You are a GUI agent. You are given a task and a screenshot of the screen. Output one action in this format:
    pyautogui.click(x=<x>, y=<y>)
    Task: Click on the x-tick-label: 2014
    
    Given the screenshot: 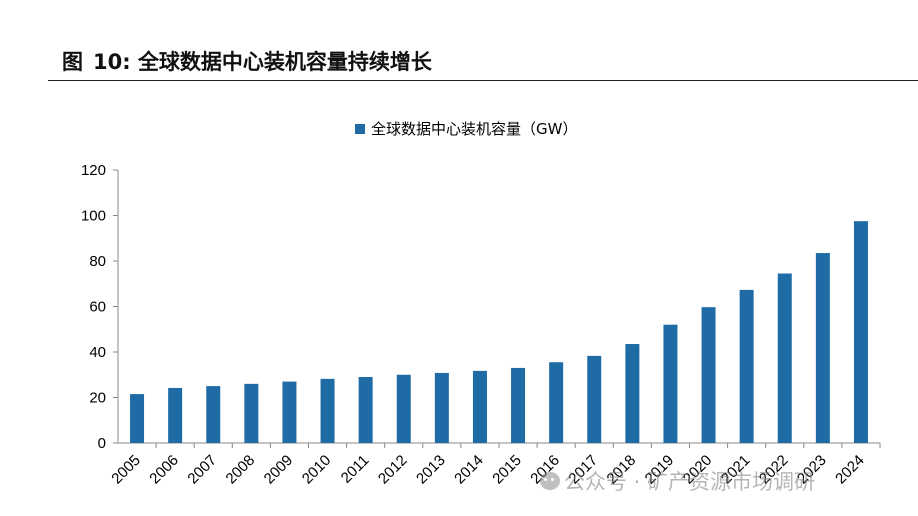 What is the action you would take?
    pyautogui.click(x=469, y=470)
    